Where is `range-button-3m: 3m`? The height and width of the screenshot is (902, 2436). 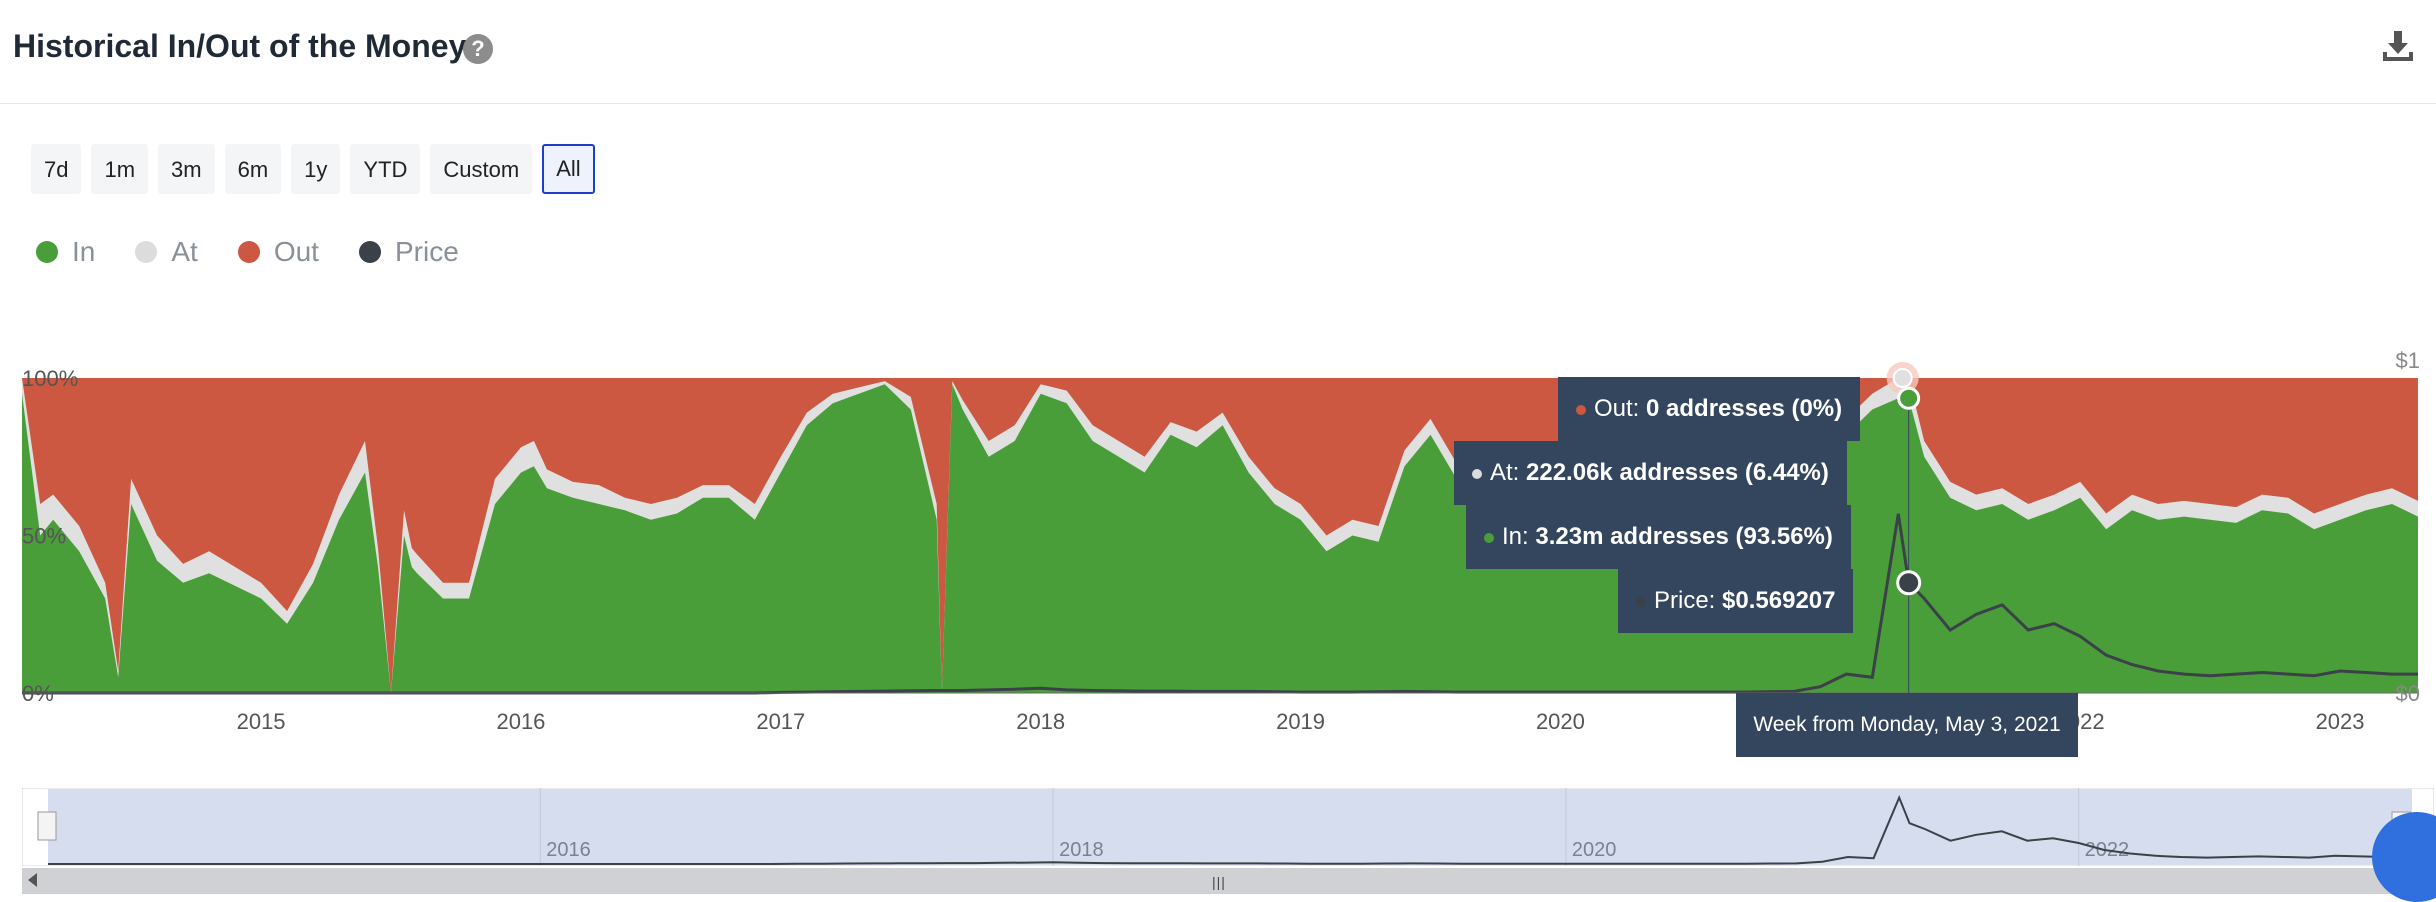
range-button-3m: 3m is located at coordinates (186, 169).